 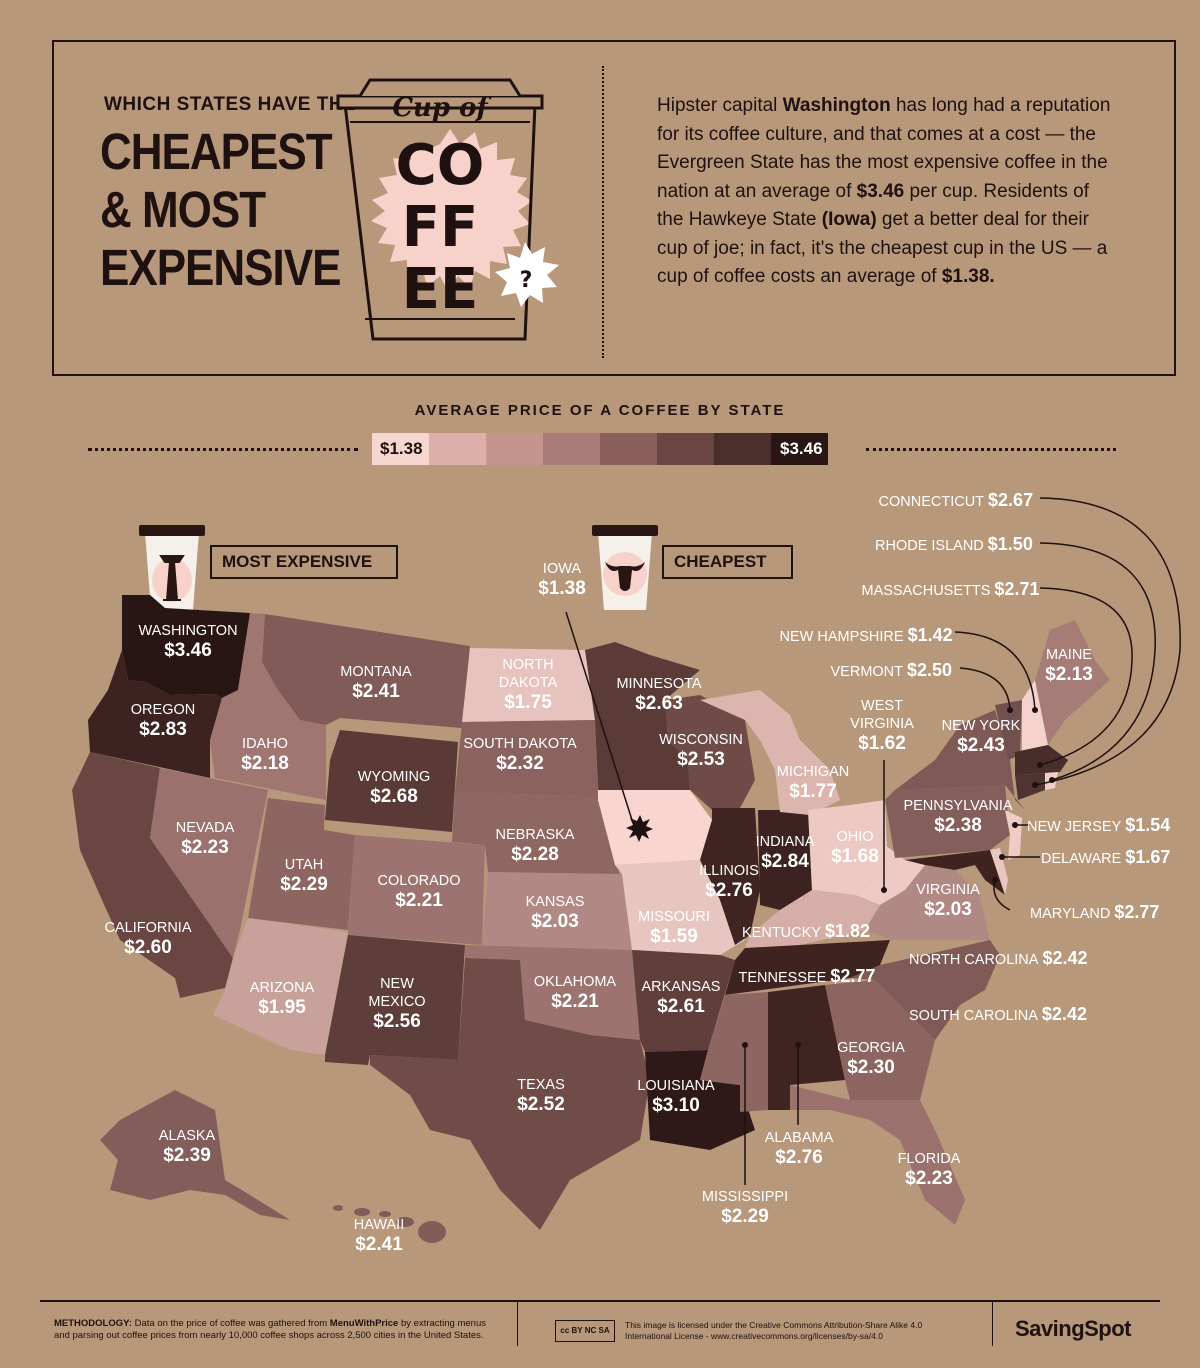 I want to click on state-name: COLORADO, so click(x=419, y=881).